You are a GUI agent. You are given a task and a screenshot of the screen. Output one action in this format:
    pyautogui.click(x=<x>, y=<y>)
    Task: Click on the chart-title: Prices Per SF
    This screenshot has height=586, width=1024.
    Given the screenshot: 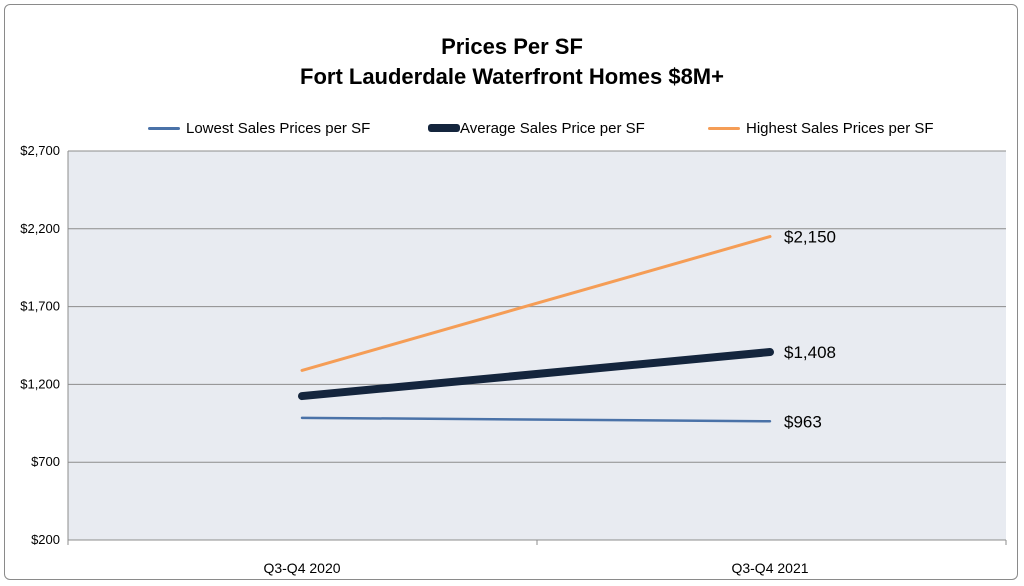 What is the action you would take?
    pyautogui.click(x=512, y=46)
    